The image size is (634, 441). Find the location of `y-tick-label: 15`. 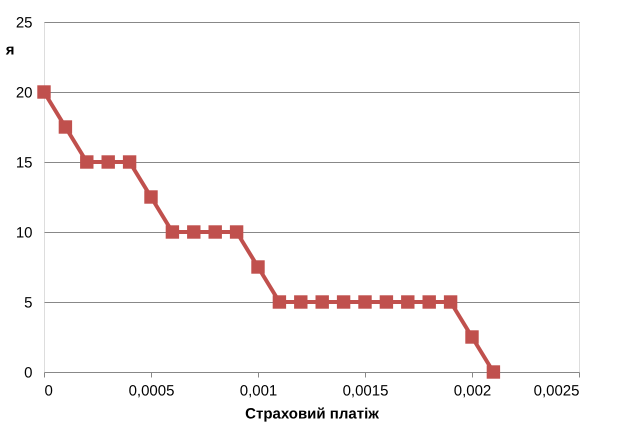

y-tick-label: 15 is located at coordinates (24, 163).